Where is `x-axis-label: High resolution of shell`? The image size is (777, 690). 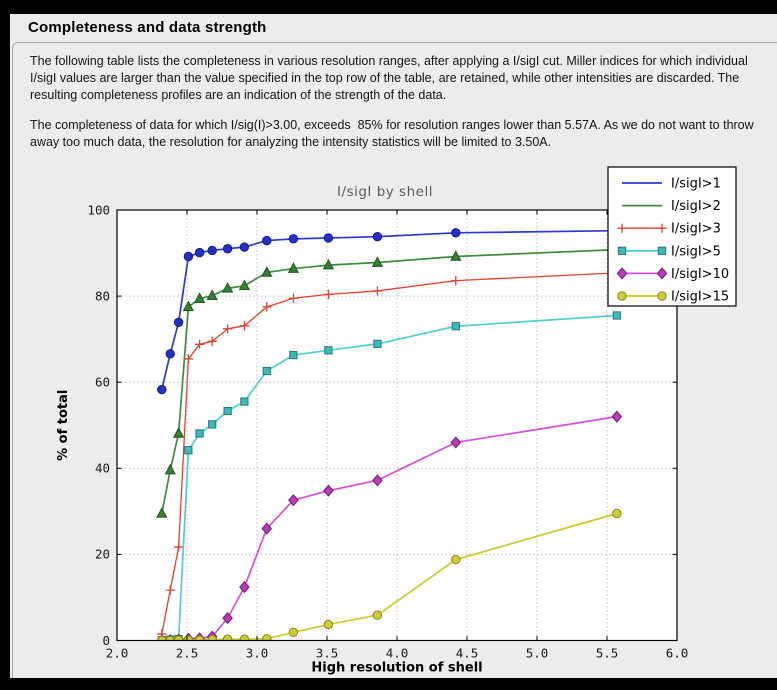 x-axis-label: High resolution of shell is located at coordinates (396, 668).